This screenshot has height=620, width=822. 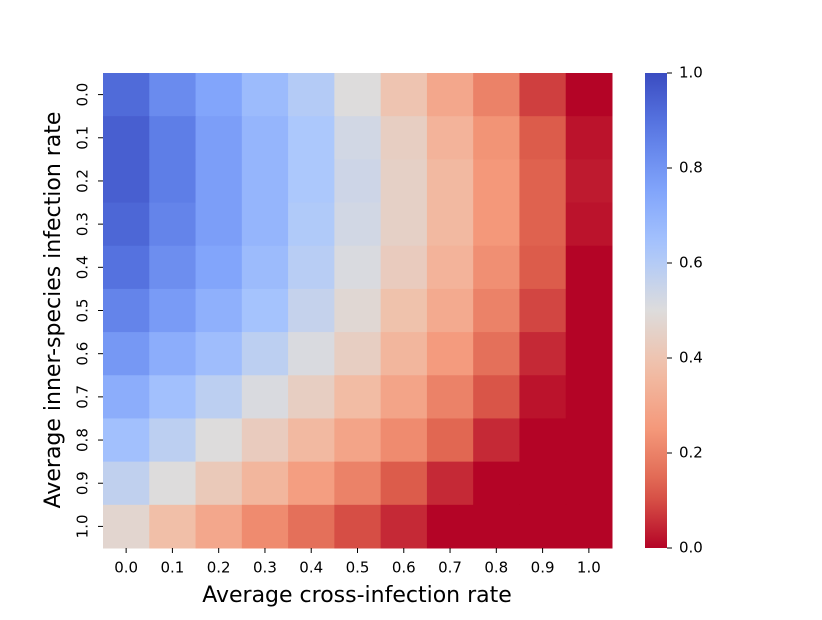 What do you see at coordinates (126, 568) in the screenshot?
I see `x-tick-label: 0.0` at bounding box center [126, 568].